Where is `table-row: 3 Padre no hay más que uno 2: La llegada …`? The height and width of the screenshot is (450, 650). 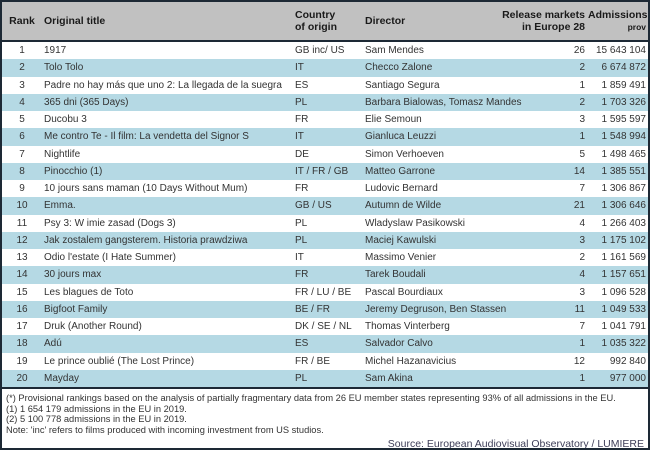
table-row: 3 Padre no hay más que uno 2: La llegada … is located at coordinates (325, 85).